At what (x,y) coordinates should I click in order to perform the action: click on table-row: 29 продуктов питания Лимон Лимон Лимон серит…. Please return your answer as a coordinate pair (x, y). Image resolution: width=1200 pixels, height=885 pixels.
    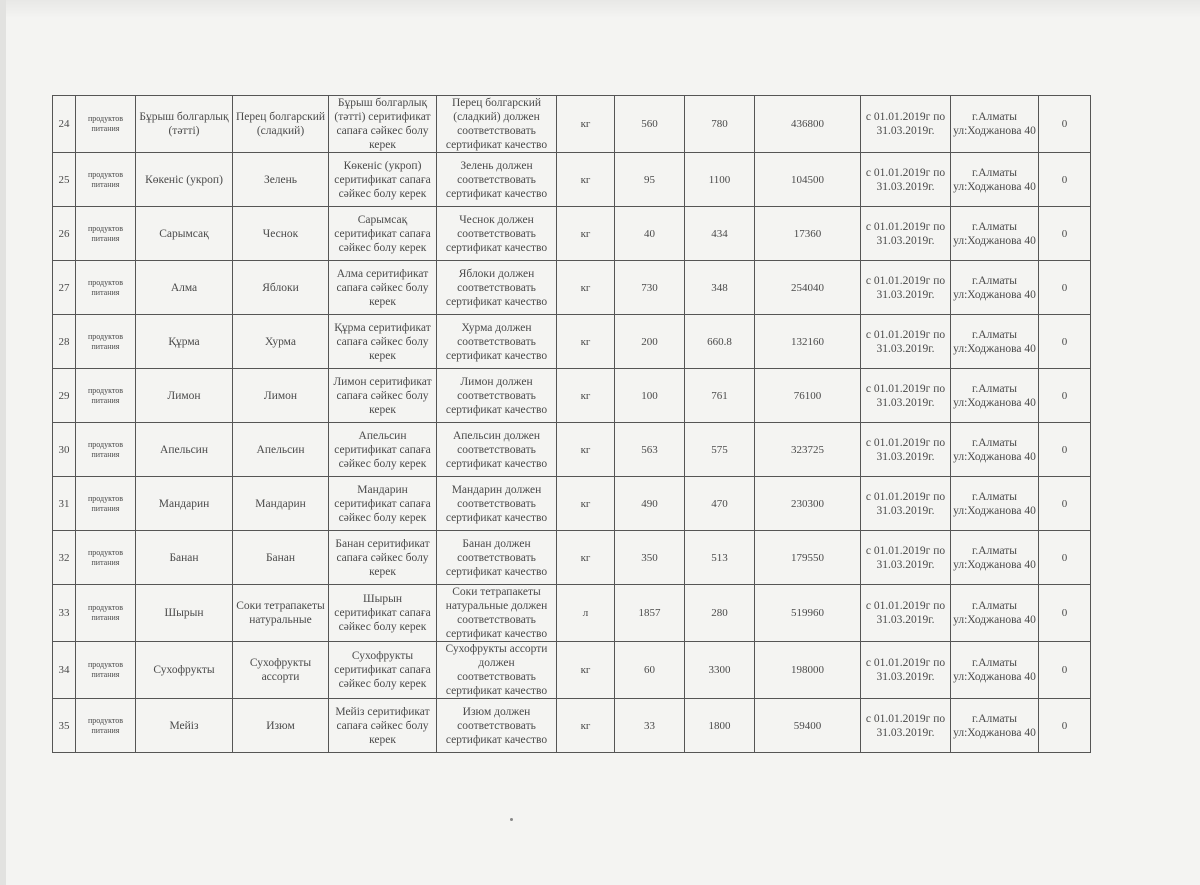
    Looking at the image, I should click on (571, 395).